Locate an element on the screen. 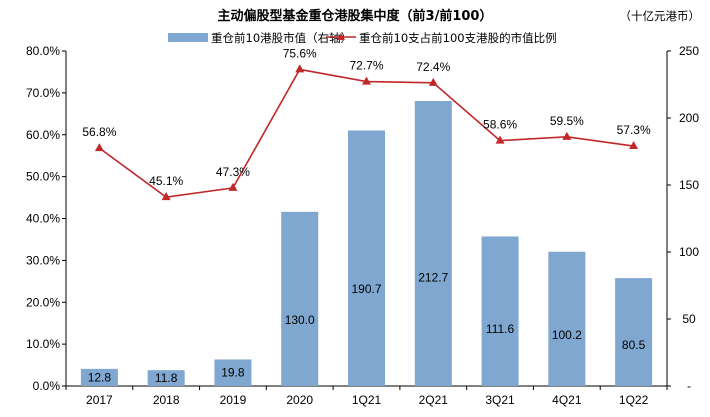 This screenshot has height=417, width=710. right-axis-tick-label: 100 is located at coordinates (689, 252).